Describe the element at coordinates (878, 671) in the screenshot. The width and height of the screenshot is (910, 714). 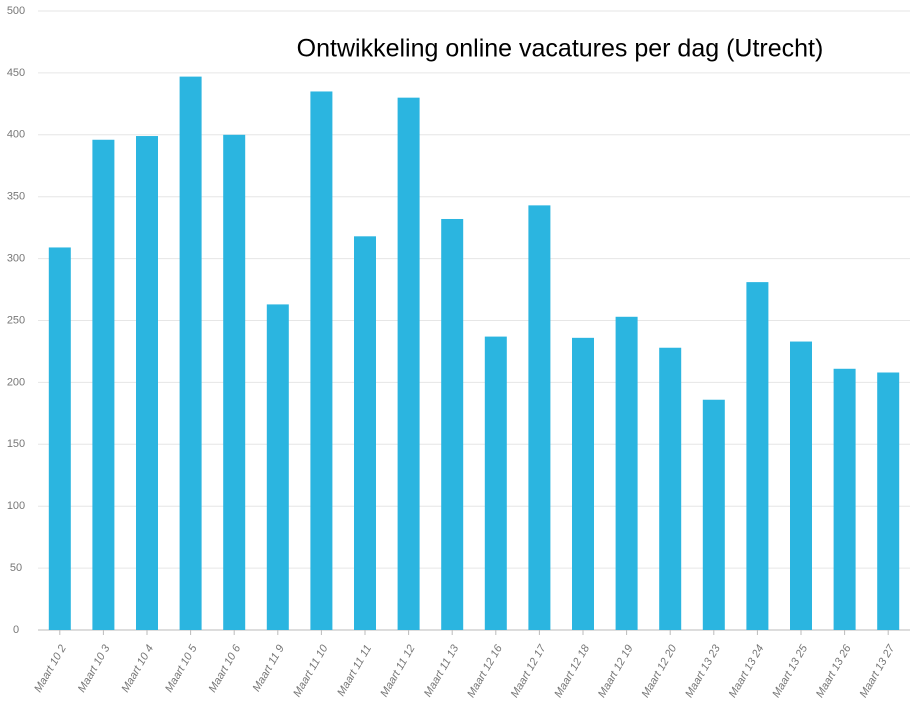
I see `x-tick-label: Maart 13 27` at that location.